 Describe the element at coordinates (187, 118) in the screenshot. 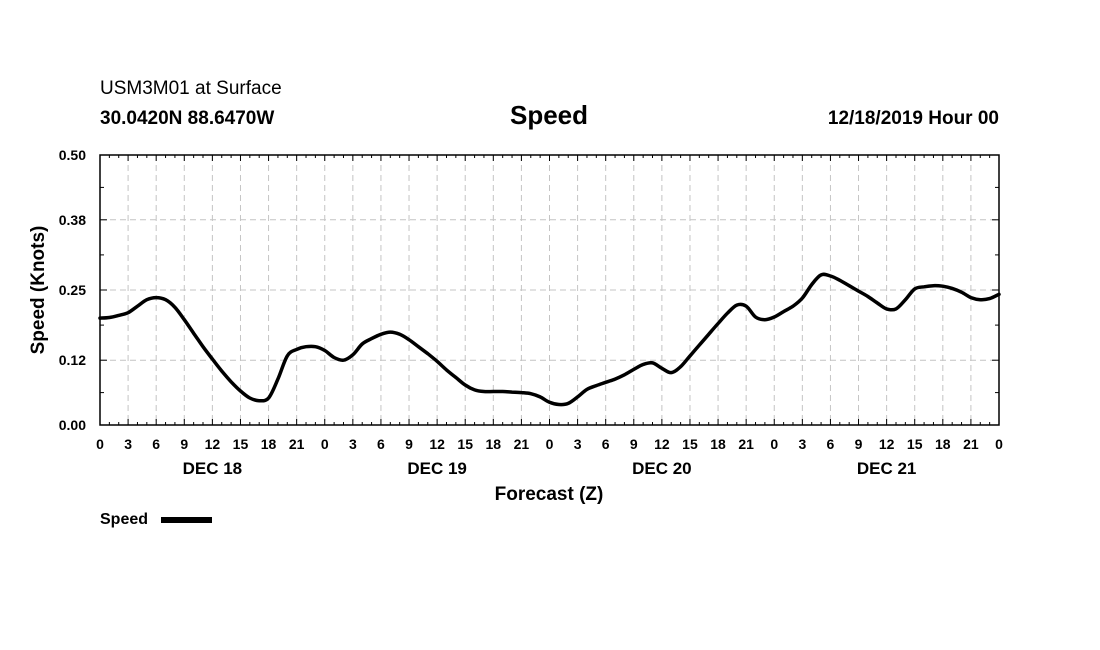

I see `location-label: 30.0420N 88.6470W` at that location.